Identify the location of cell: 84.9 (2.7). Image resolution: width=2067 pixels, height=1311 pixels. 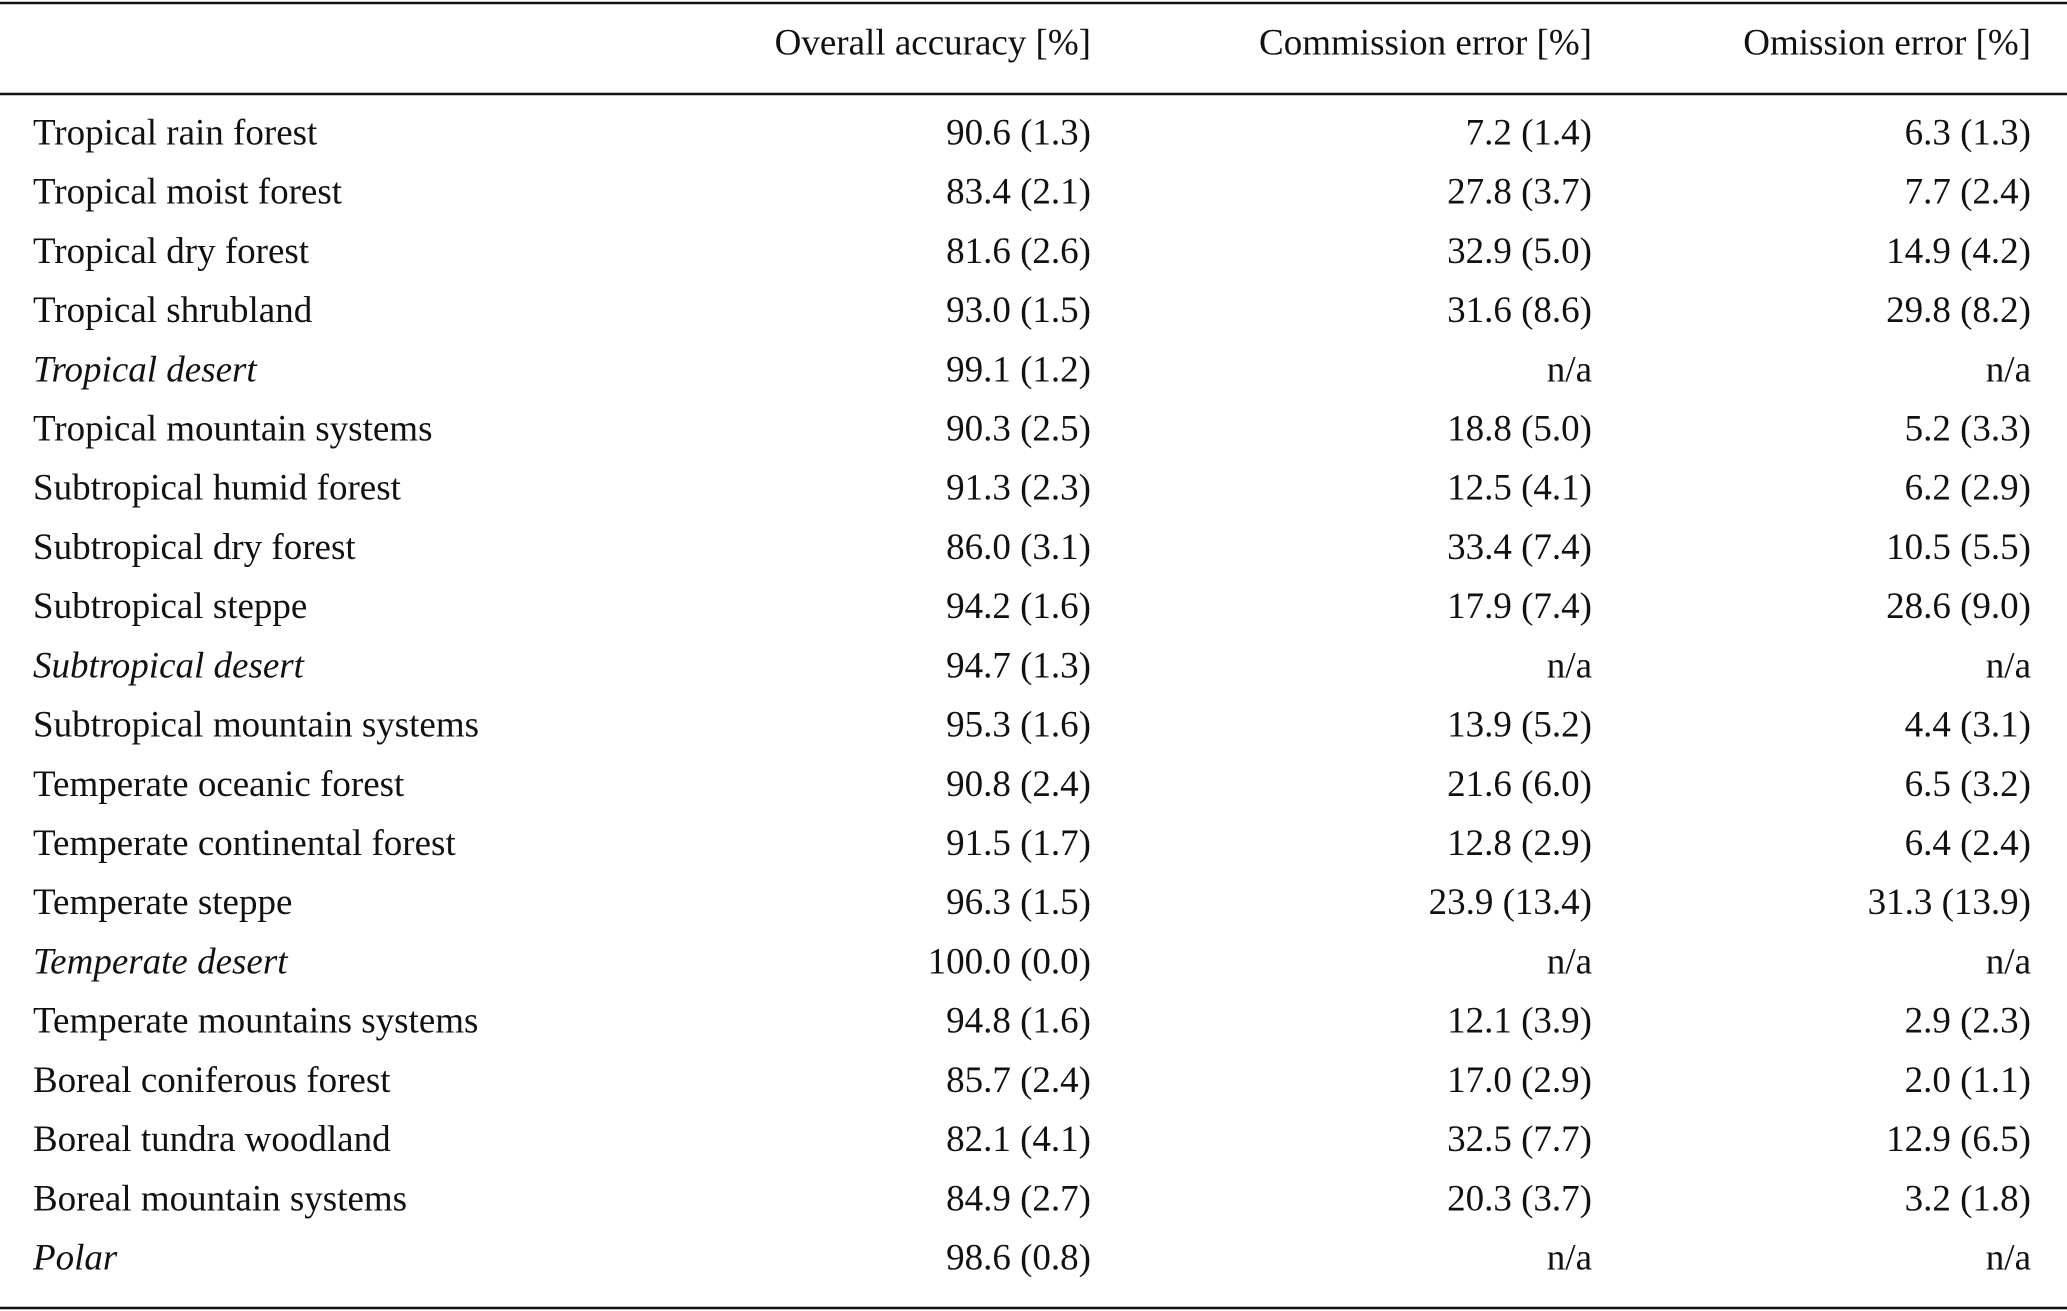
(1018, 1198).